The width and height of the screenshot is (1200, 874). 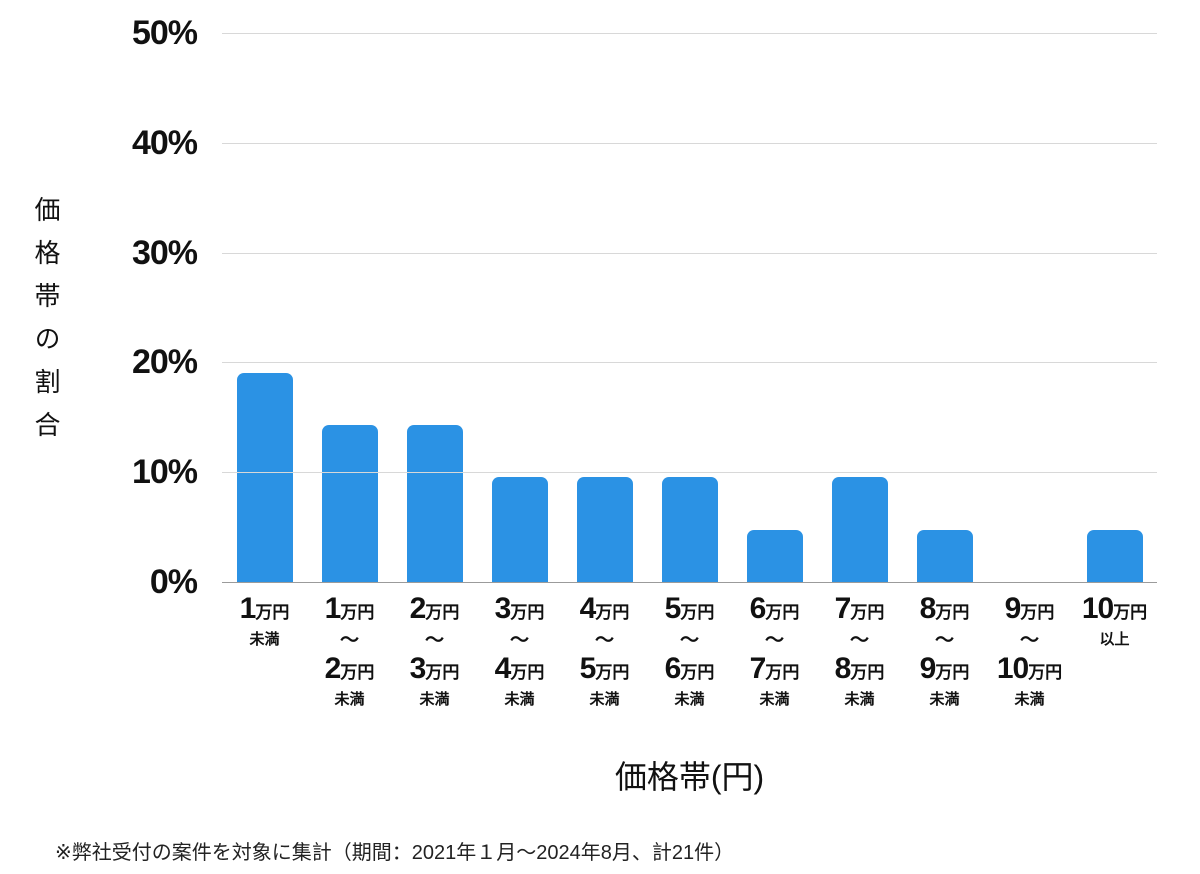 What do you see at coordinates (1097, 608) in the screenshot?
I see `x-tick-label-segment: 10` at bounding box center [1097, 608].